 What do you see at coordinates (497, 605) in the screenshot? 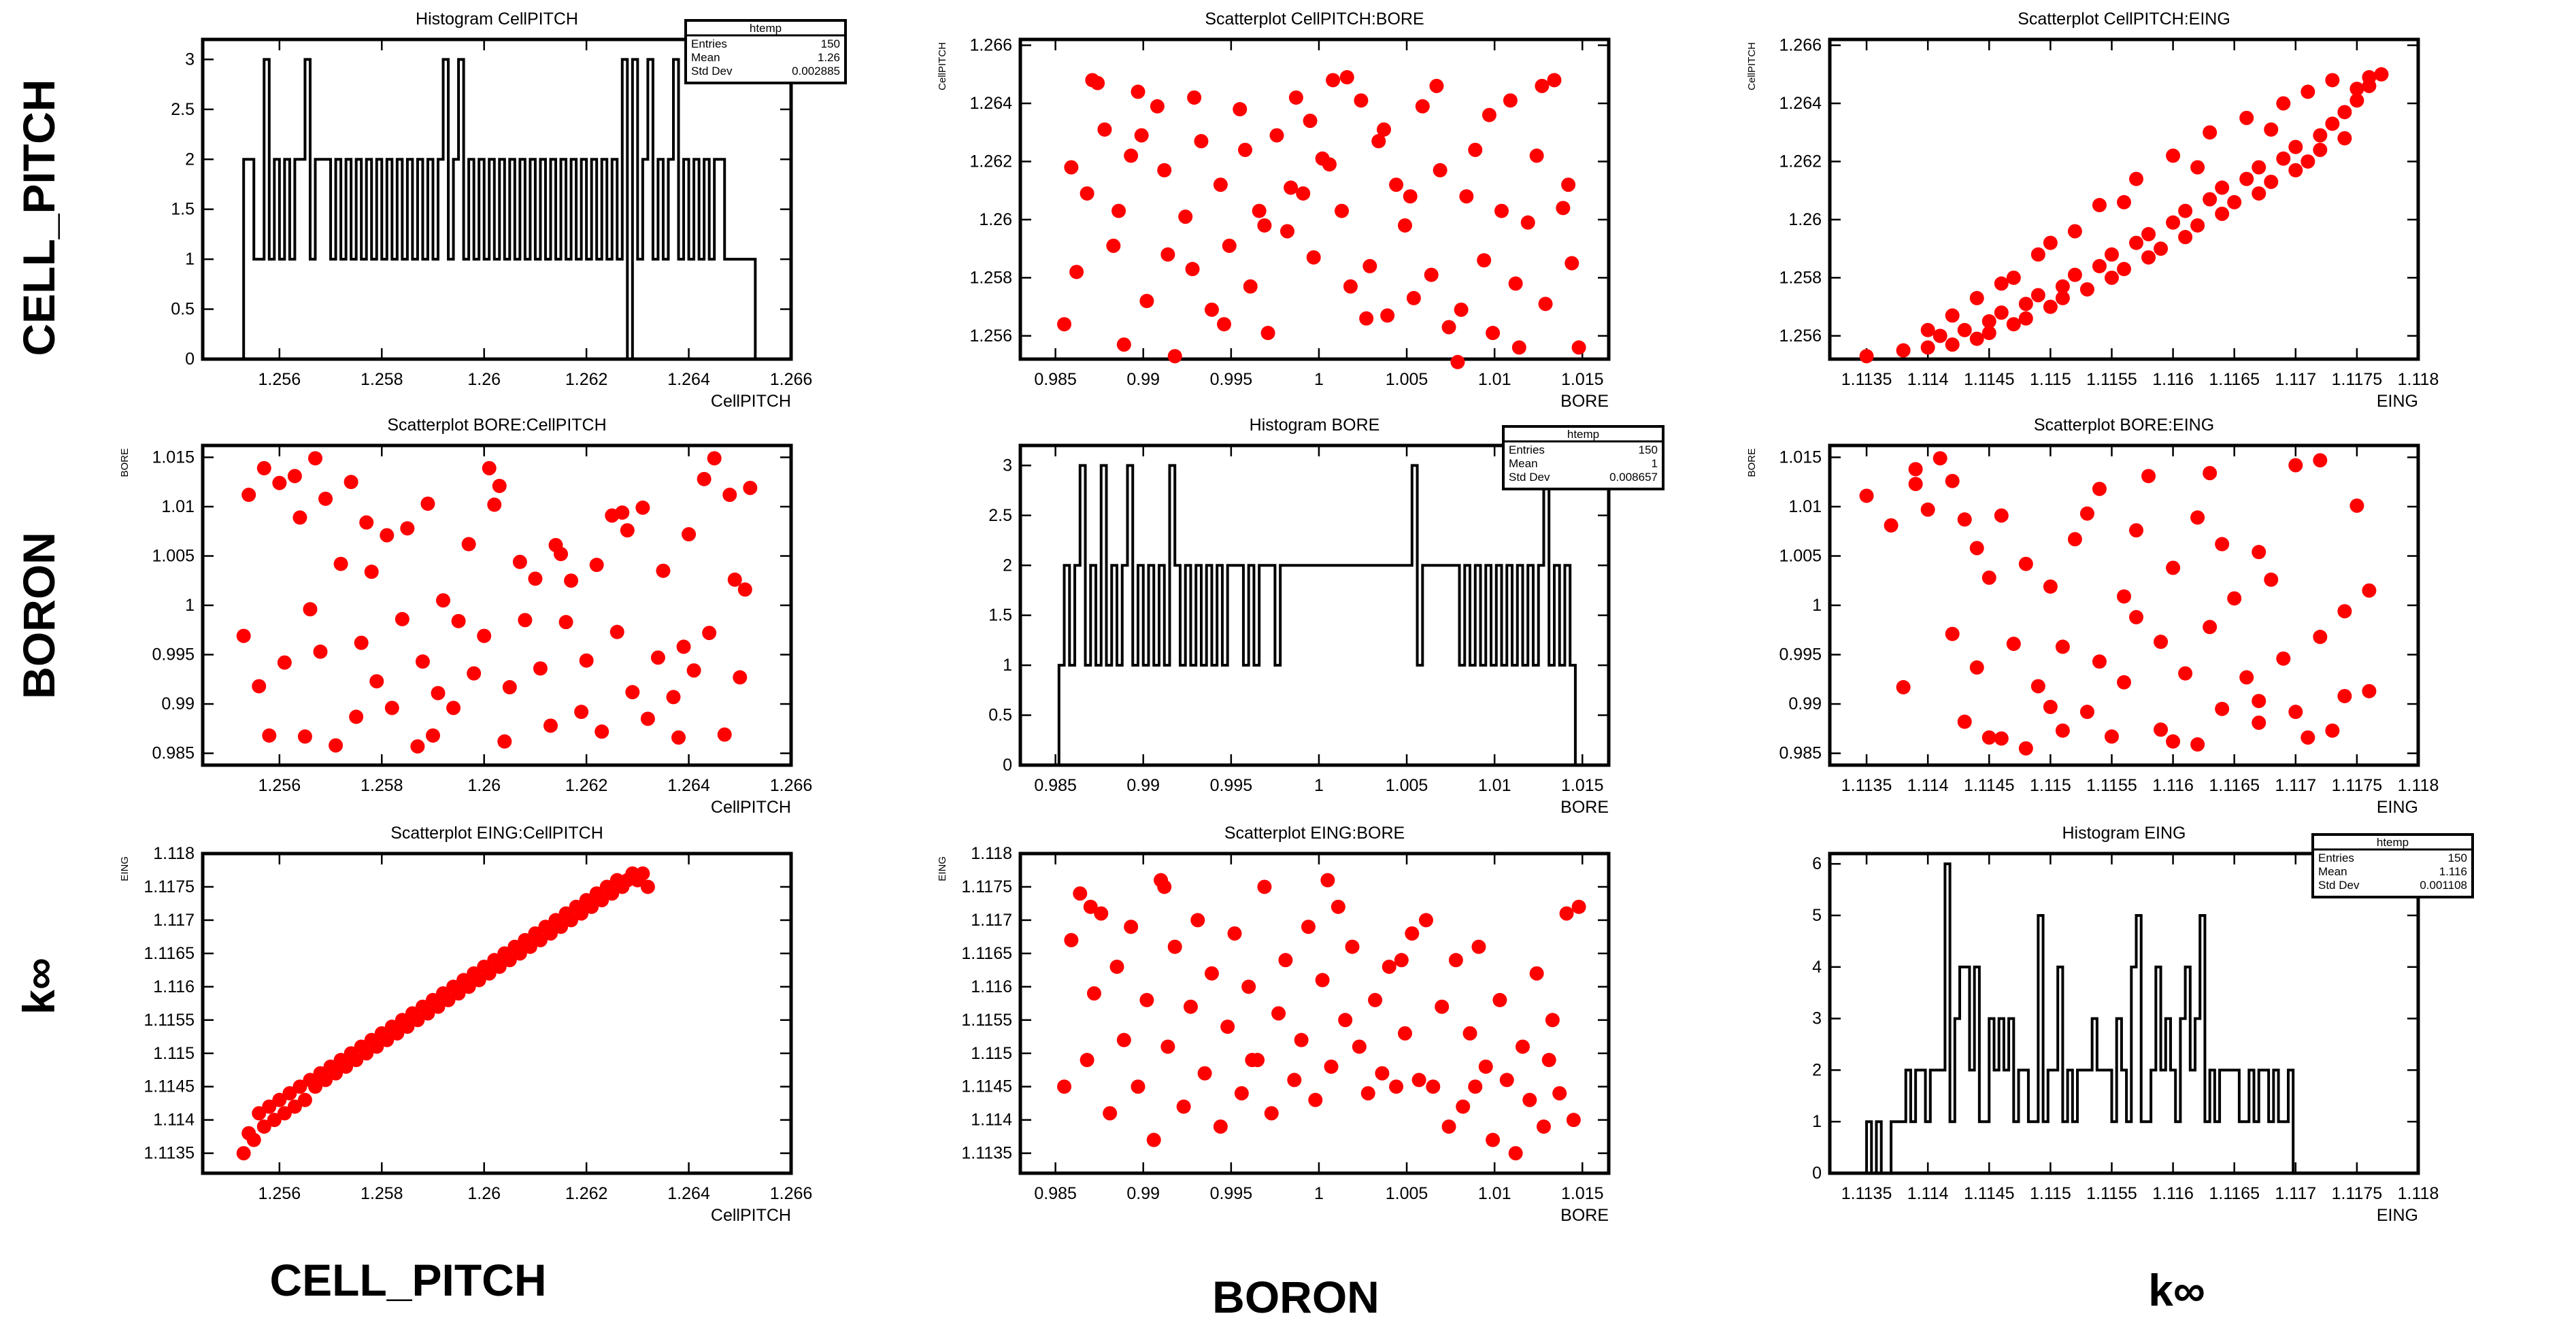
I see `plot-frame` at bounding box center [497, 605].